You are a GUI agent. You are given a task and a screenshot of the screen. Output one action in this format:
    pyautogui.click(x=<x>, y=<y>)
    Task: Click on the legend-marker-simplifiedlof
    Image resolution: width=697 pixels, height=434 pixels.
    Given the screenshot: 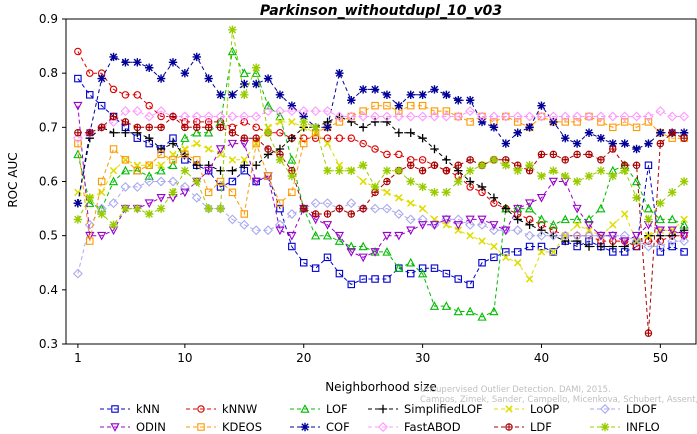 What is the action you would take?
    pyautogui.click(x=383, y=409)
    